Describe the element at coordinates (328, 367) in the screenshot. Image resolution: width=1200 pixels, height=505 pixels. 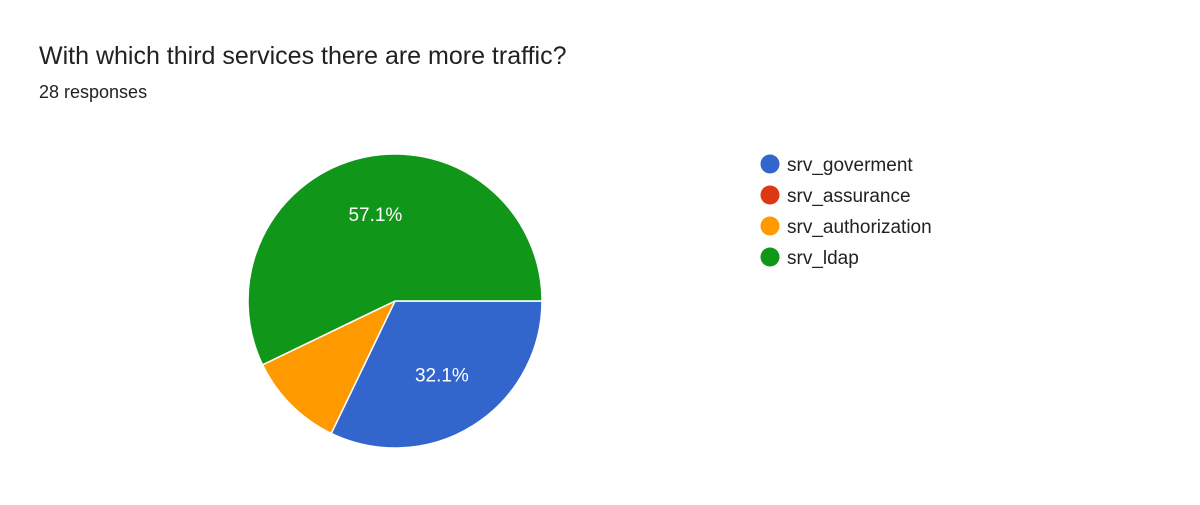
I see `pie-slice-srv-authorization` at that location.